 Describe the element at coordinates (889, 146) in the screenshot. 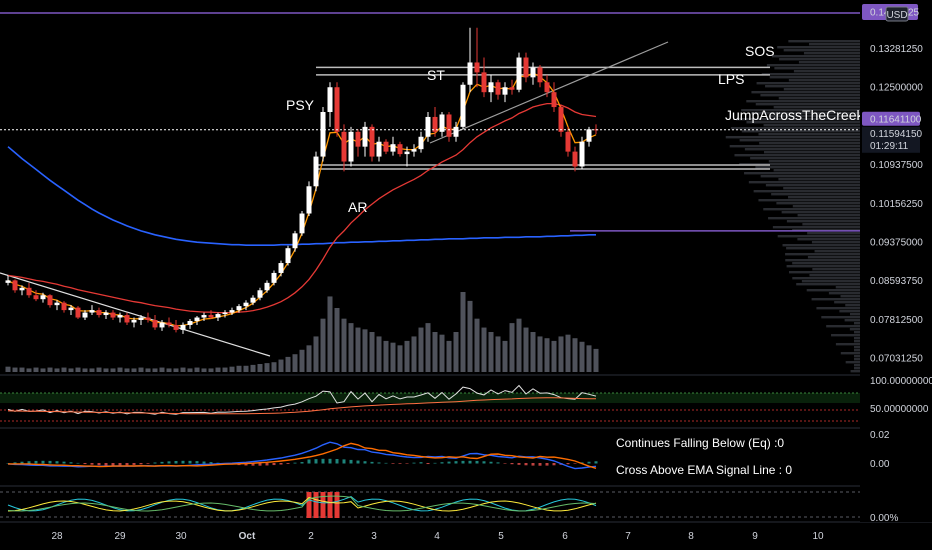

I see `countdown-label: 01:29:11` at that location.